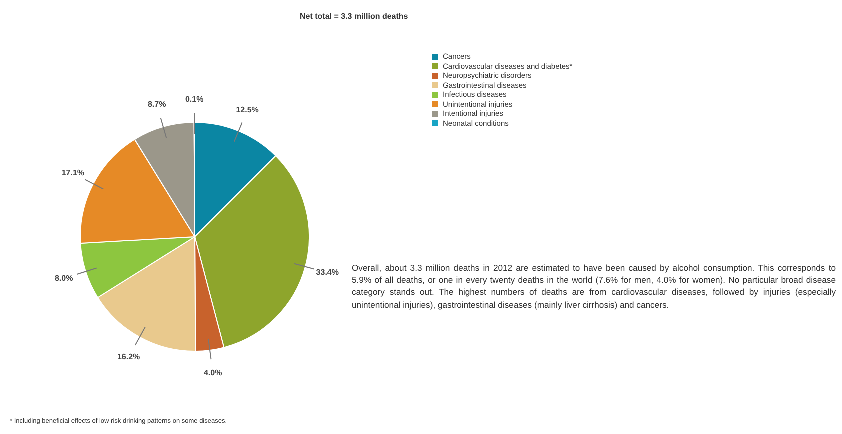 The width and height of the screenshot is (842, 434). I want to click on data-label: 8.0%, so click(64, 278).